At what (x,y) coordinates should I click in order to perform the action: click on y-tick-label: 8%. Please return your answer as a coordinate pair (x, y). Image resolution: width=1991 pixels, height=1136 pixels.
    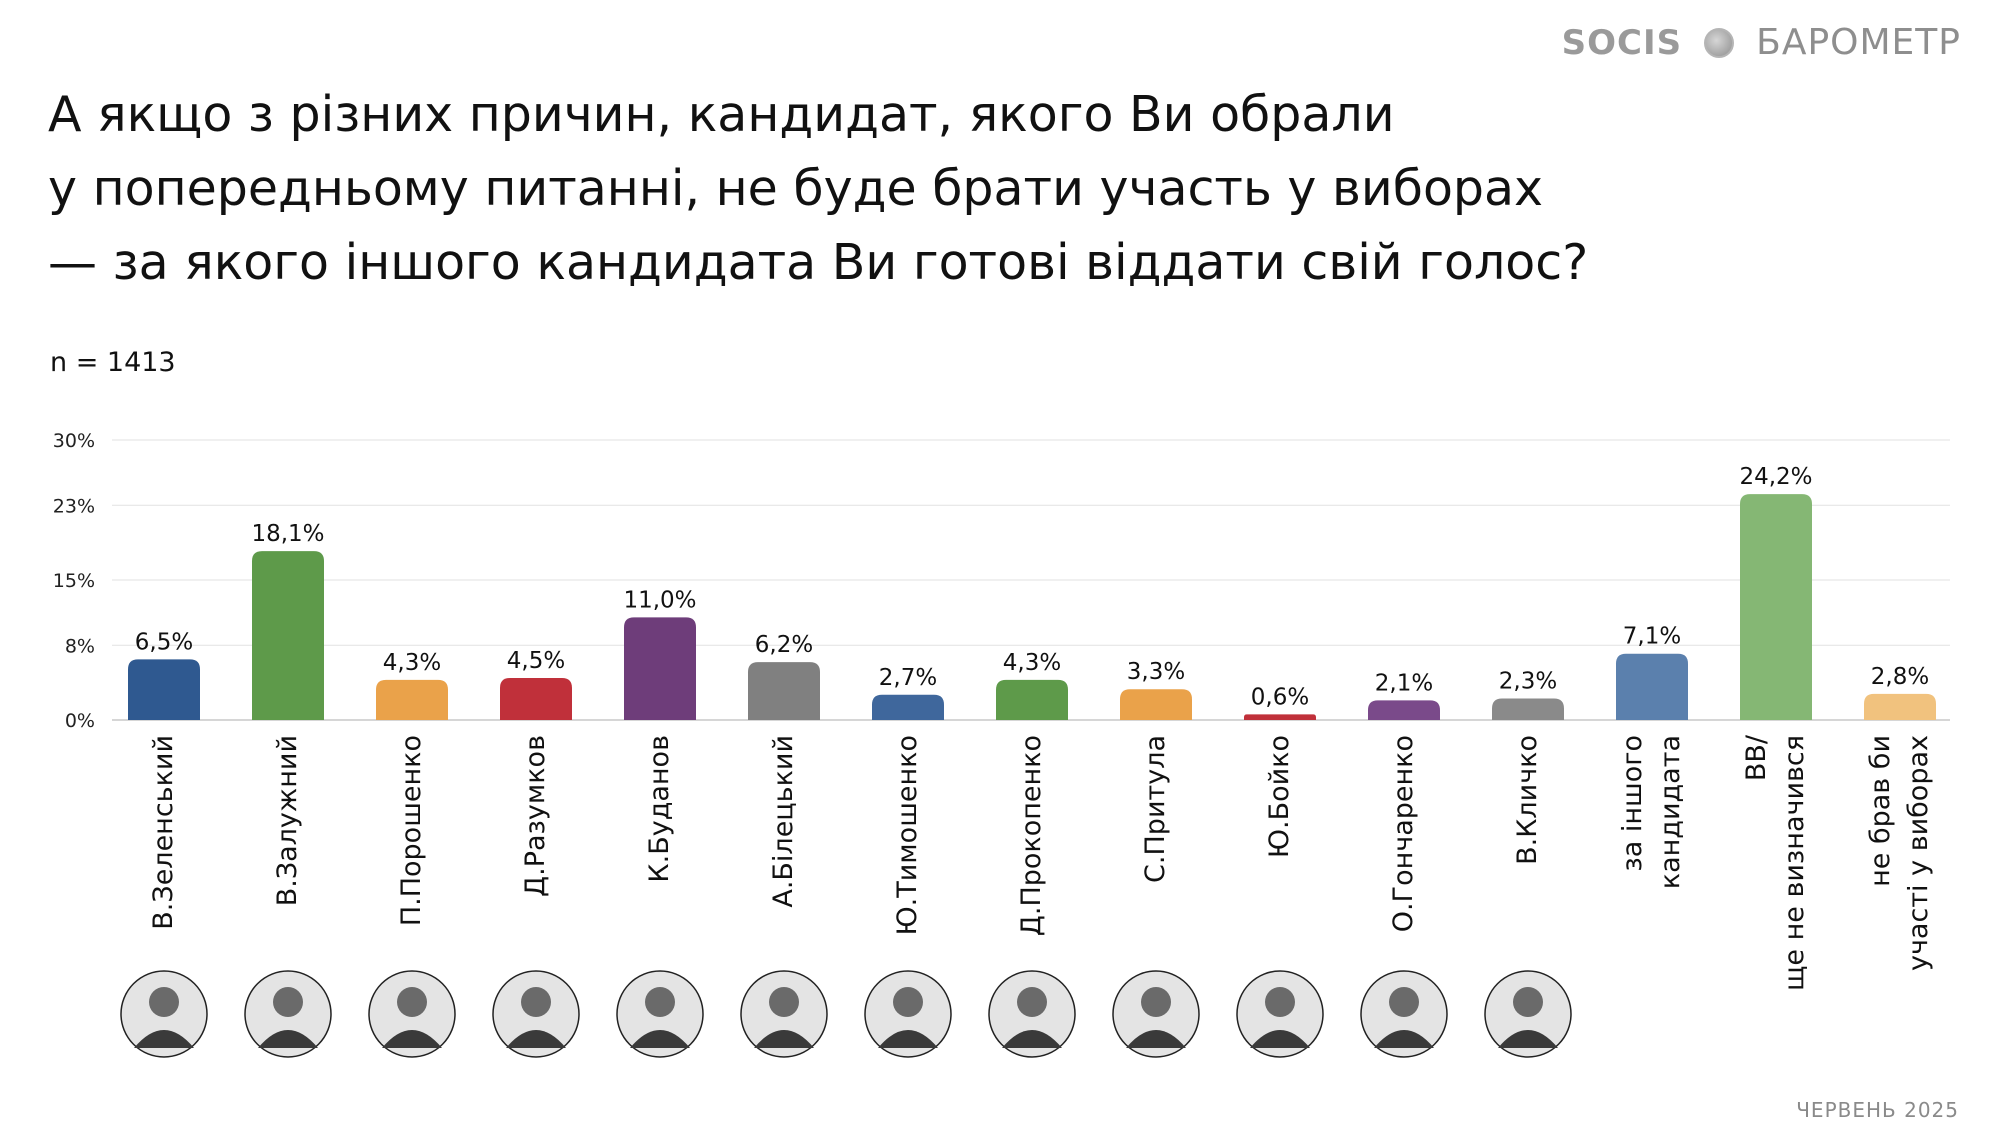
    Looking at the image, I should click on (80, 646).